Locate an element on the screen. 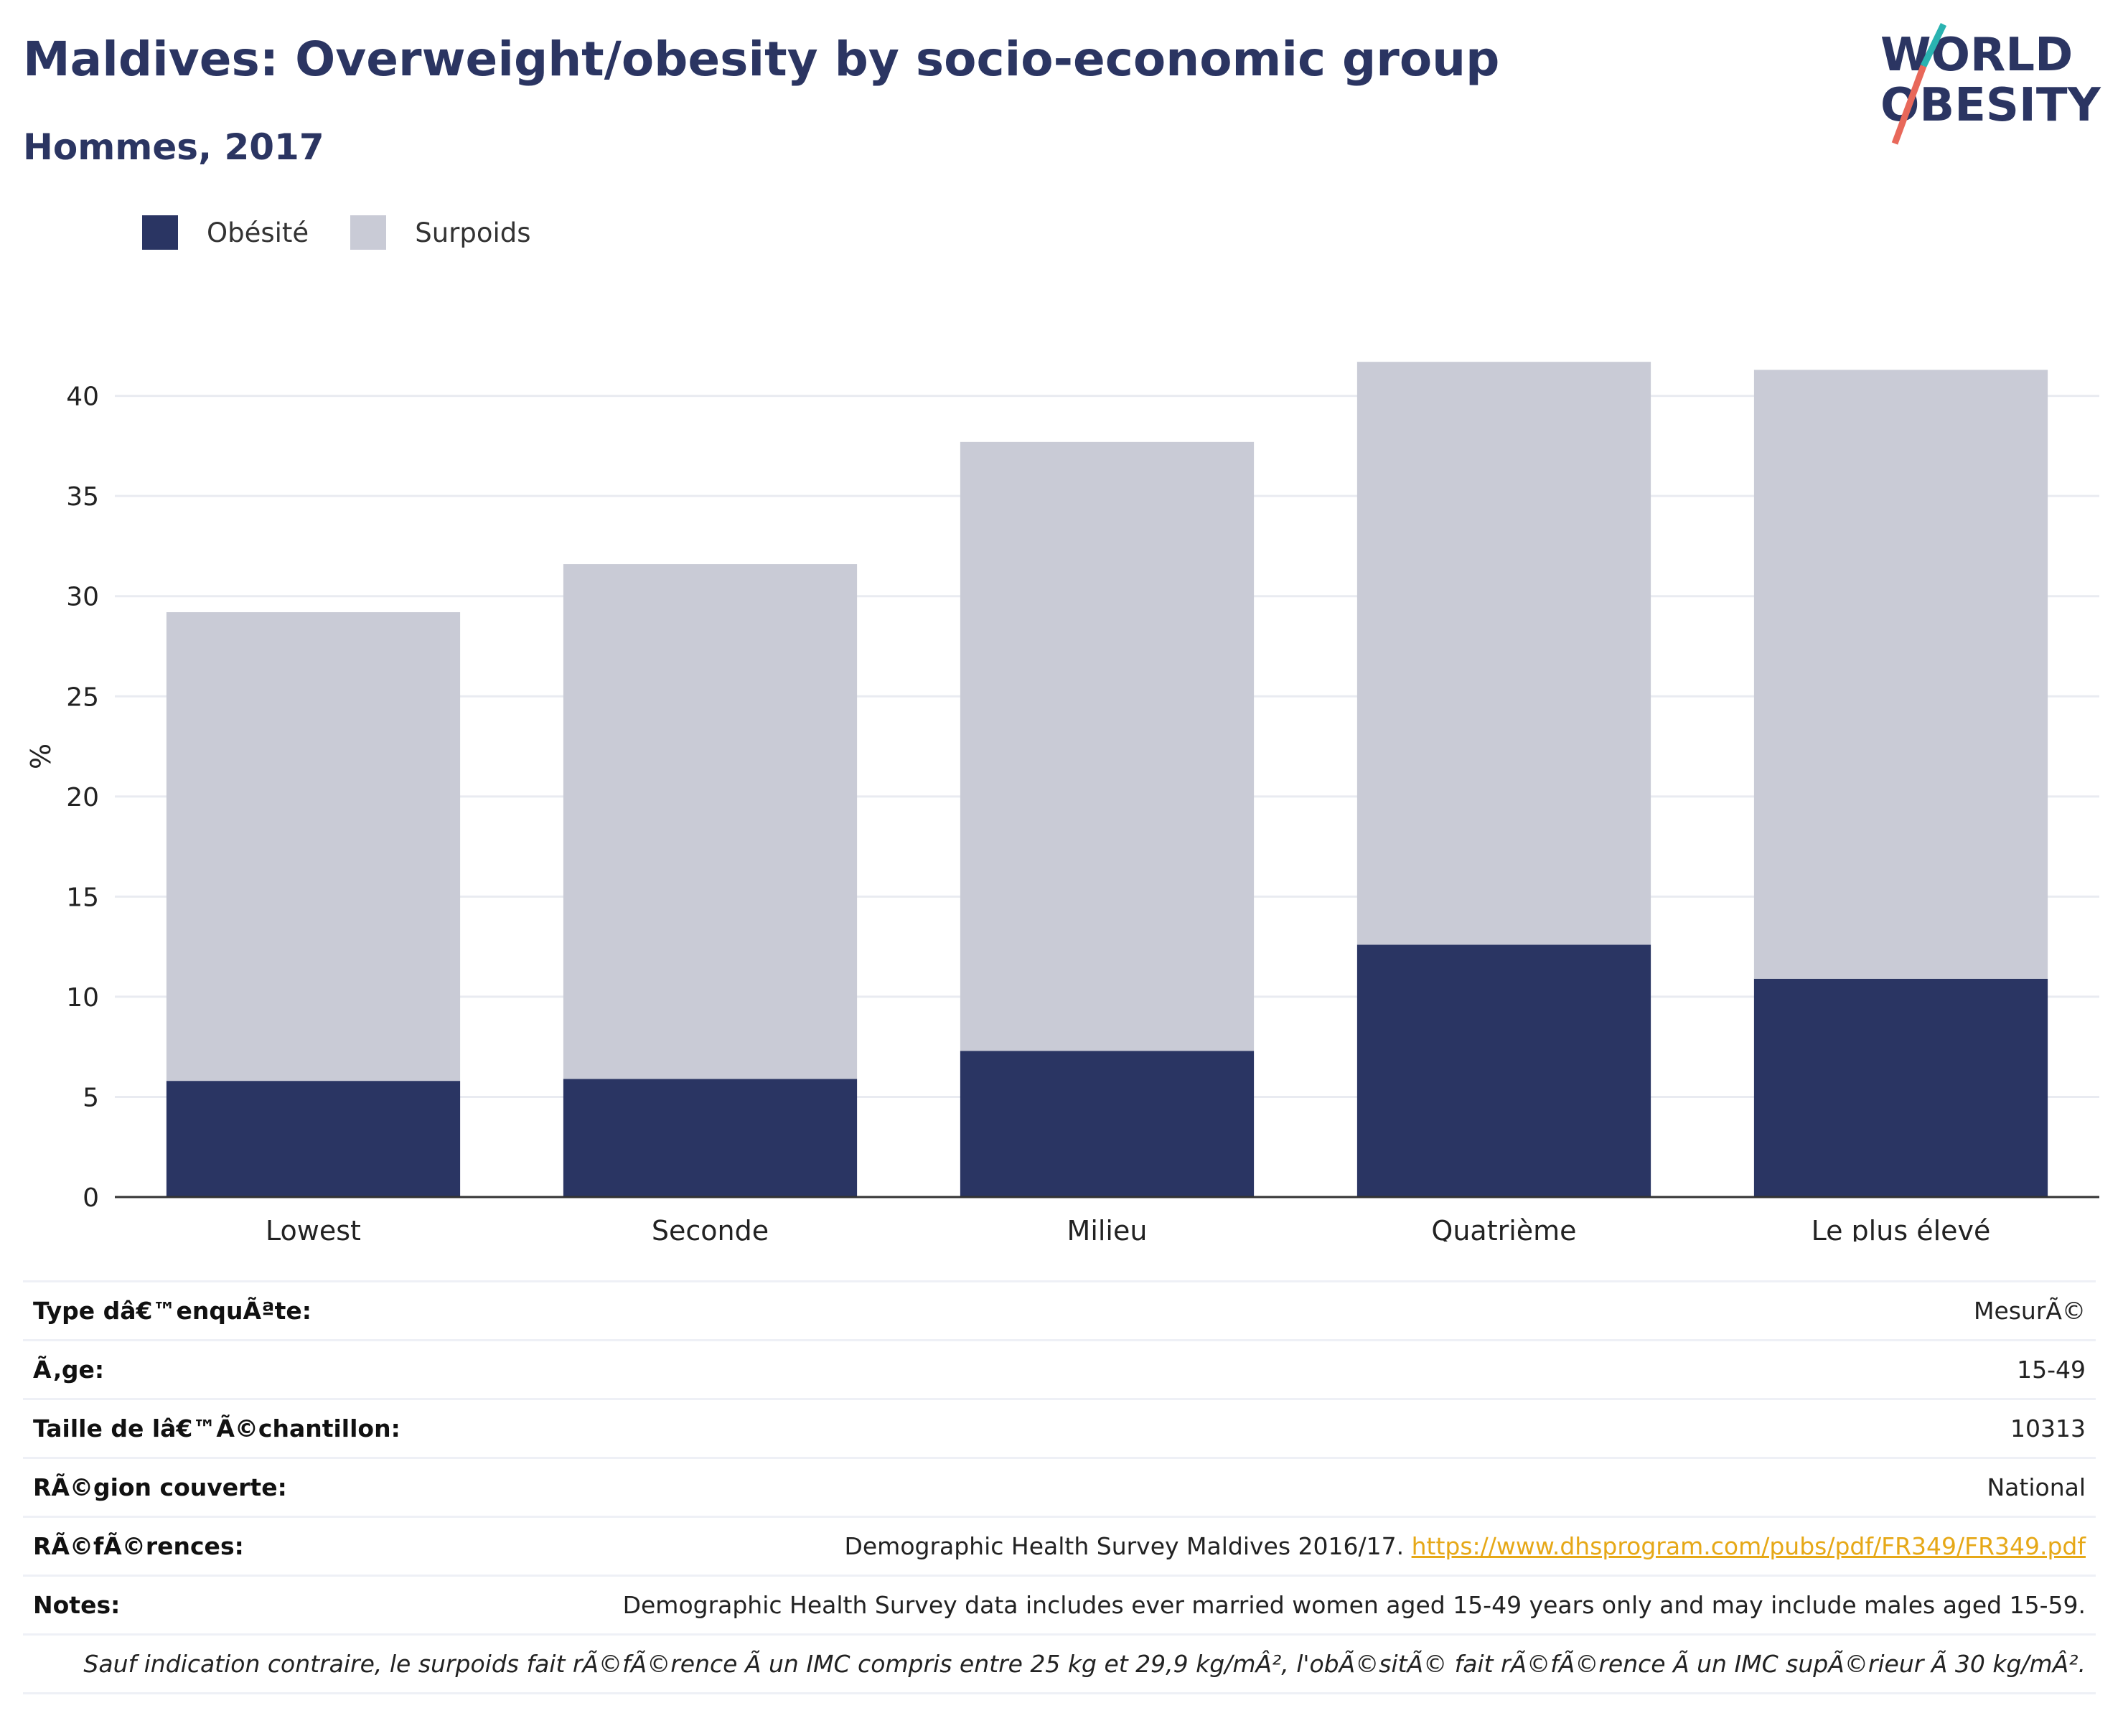 This screenshot has height=1736, width=2123. y-tick-label: 25 is located at coordinates (82, 697).